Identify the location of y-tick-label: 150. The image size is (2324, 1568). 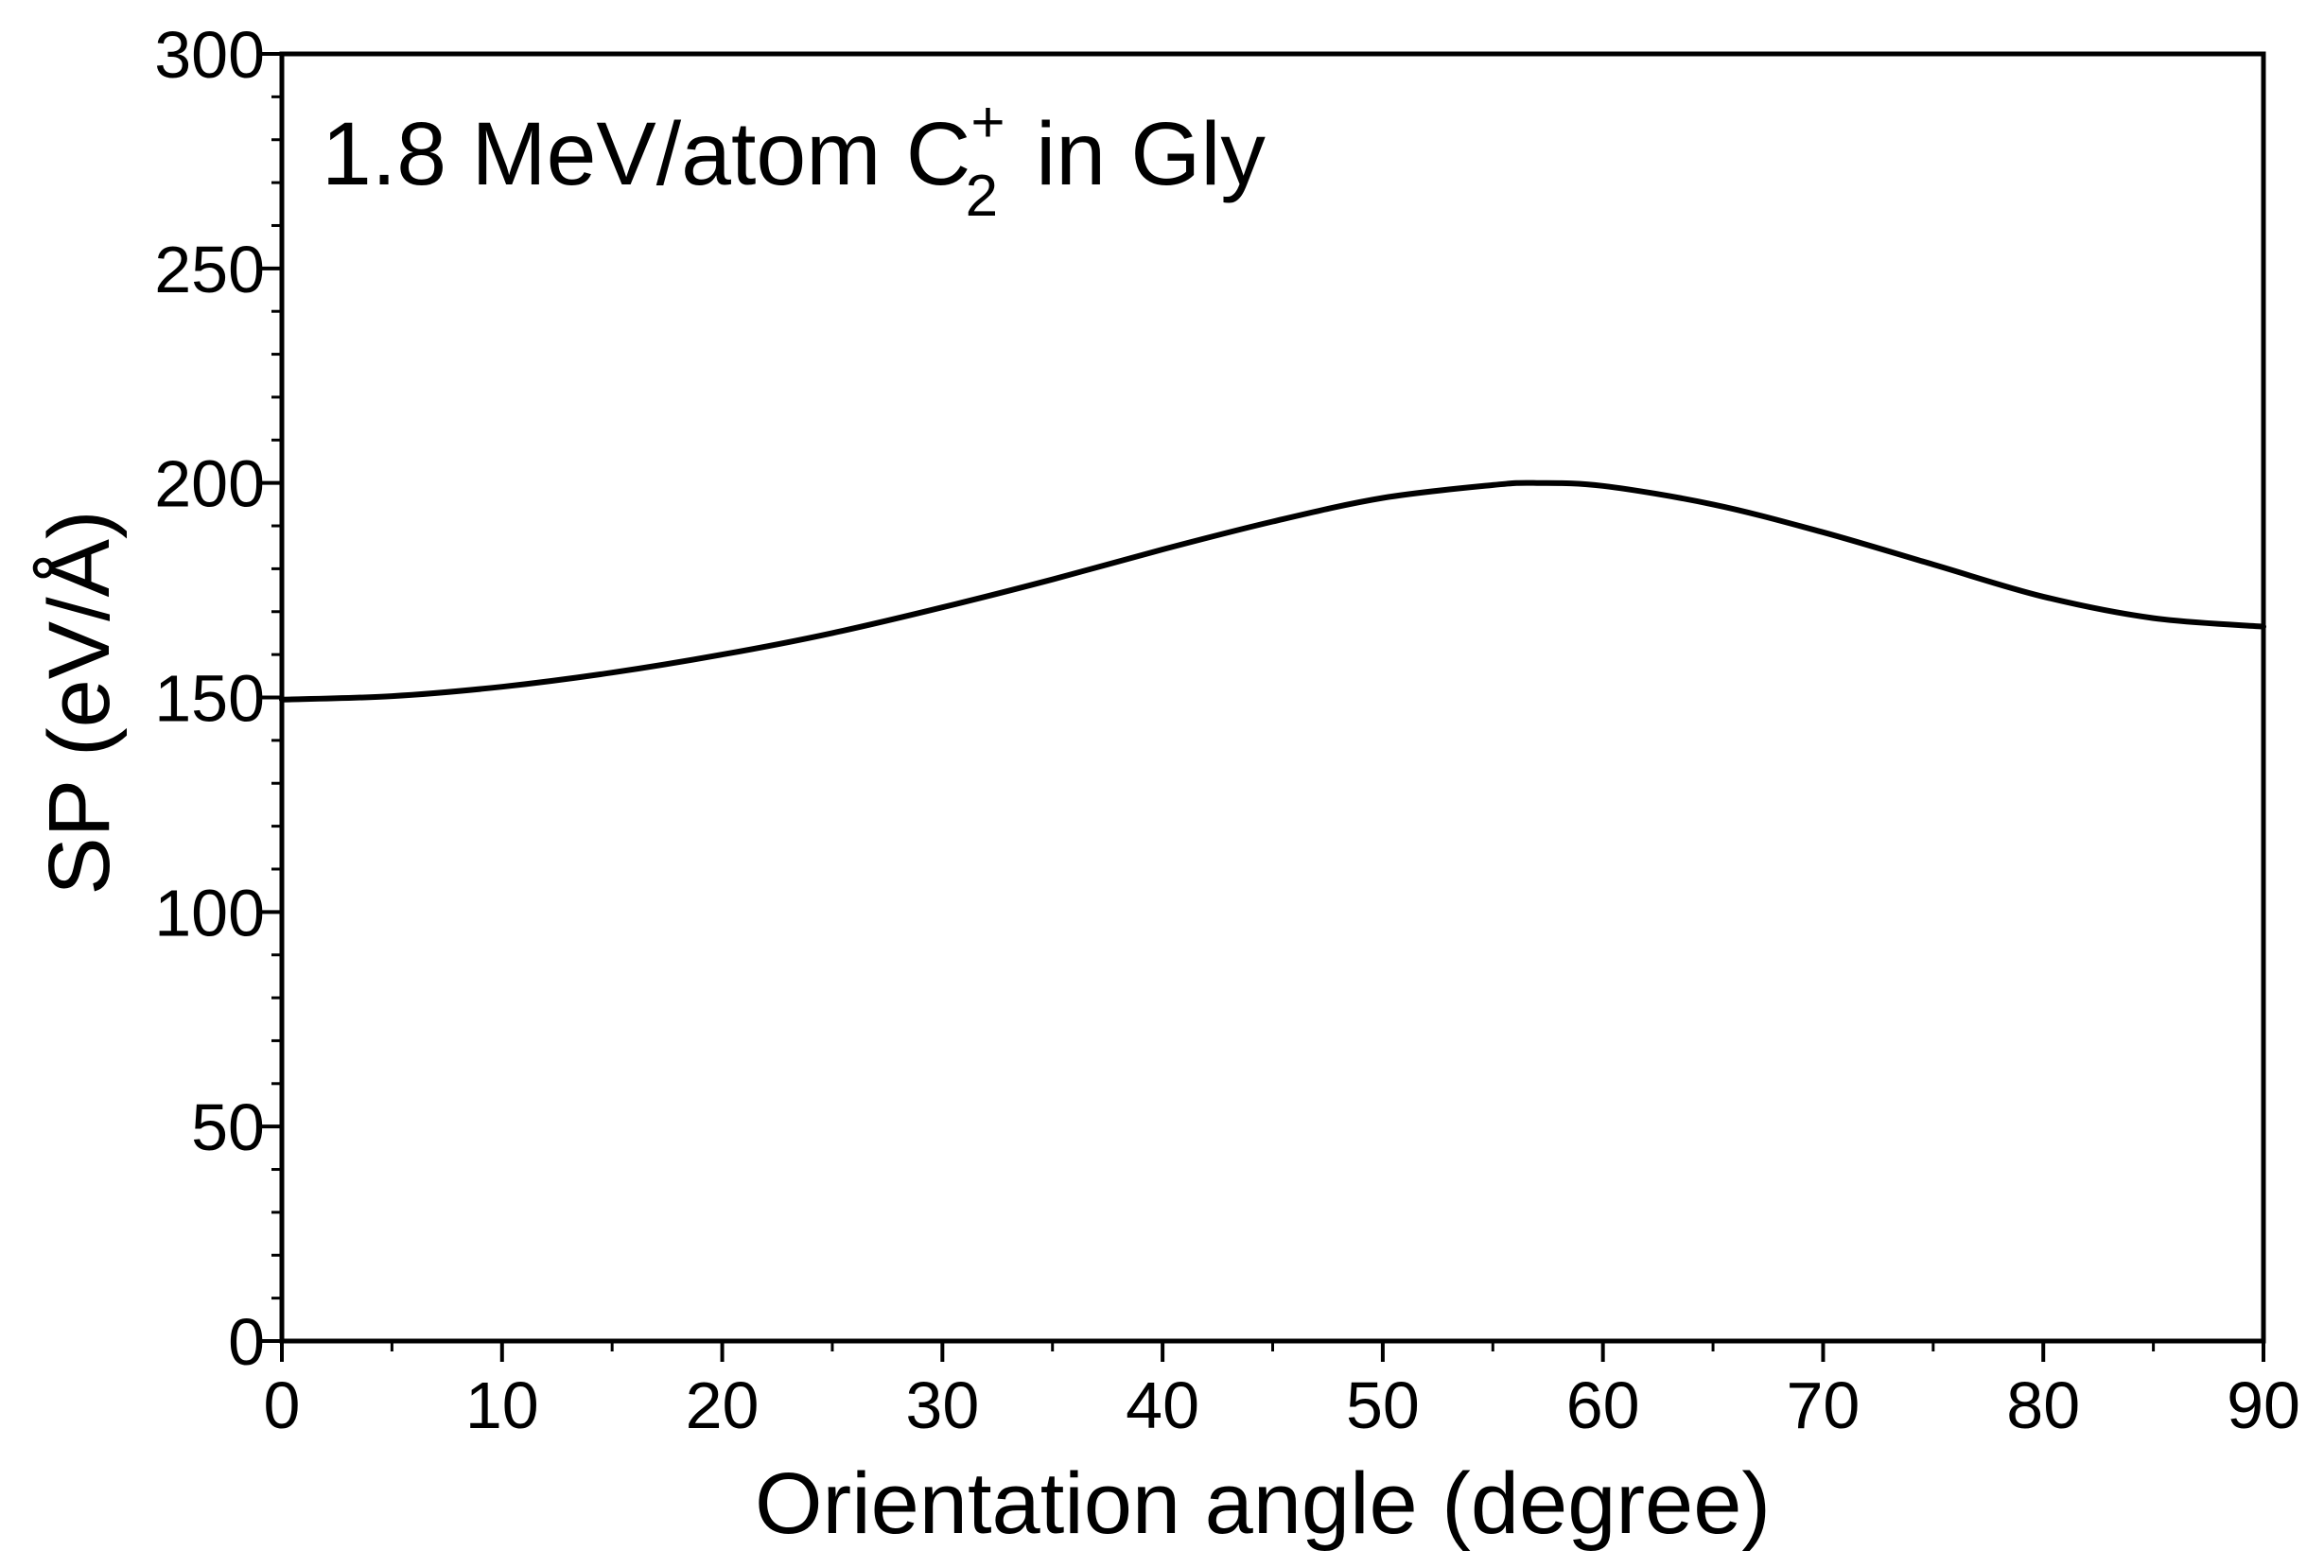
(210, 699).